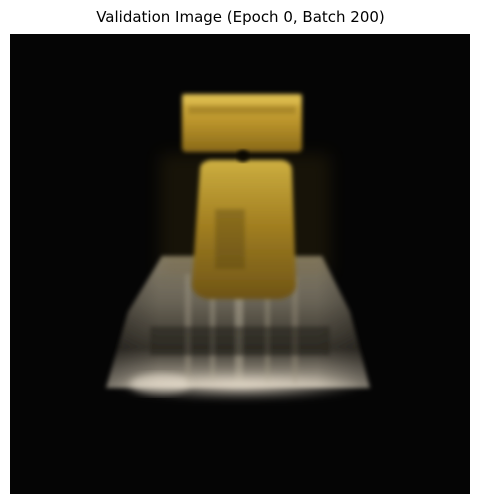 The height and width of the screenshot is (504, 481). I want to click on object-base, so click(238, 322).